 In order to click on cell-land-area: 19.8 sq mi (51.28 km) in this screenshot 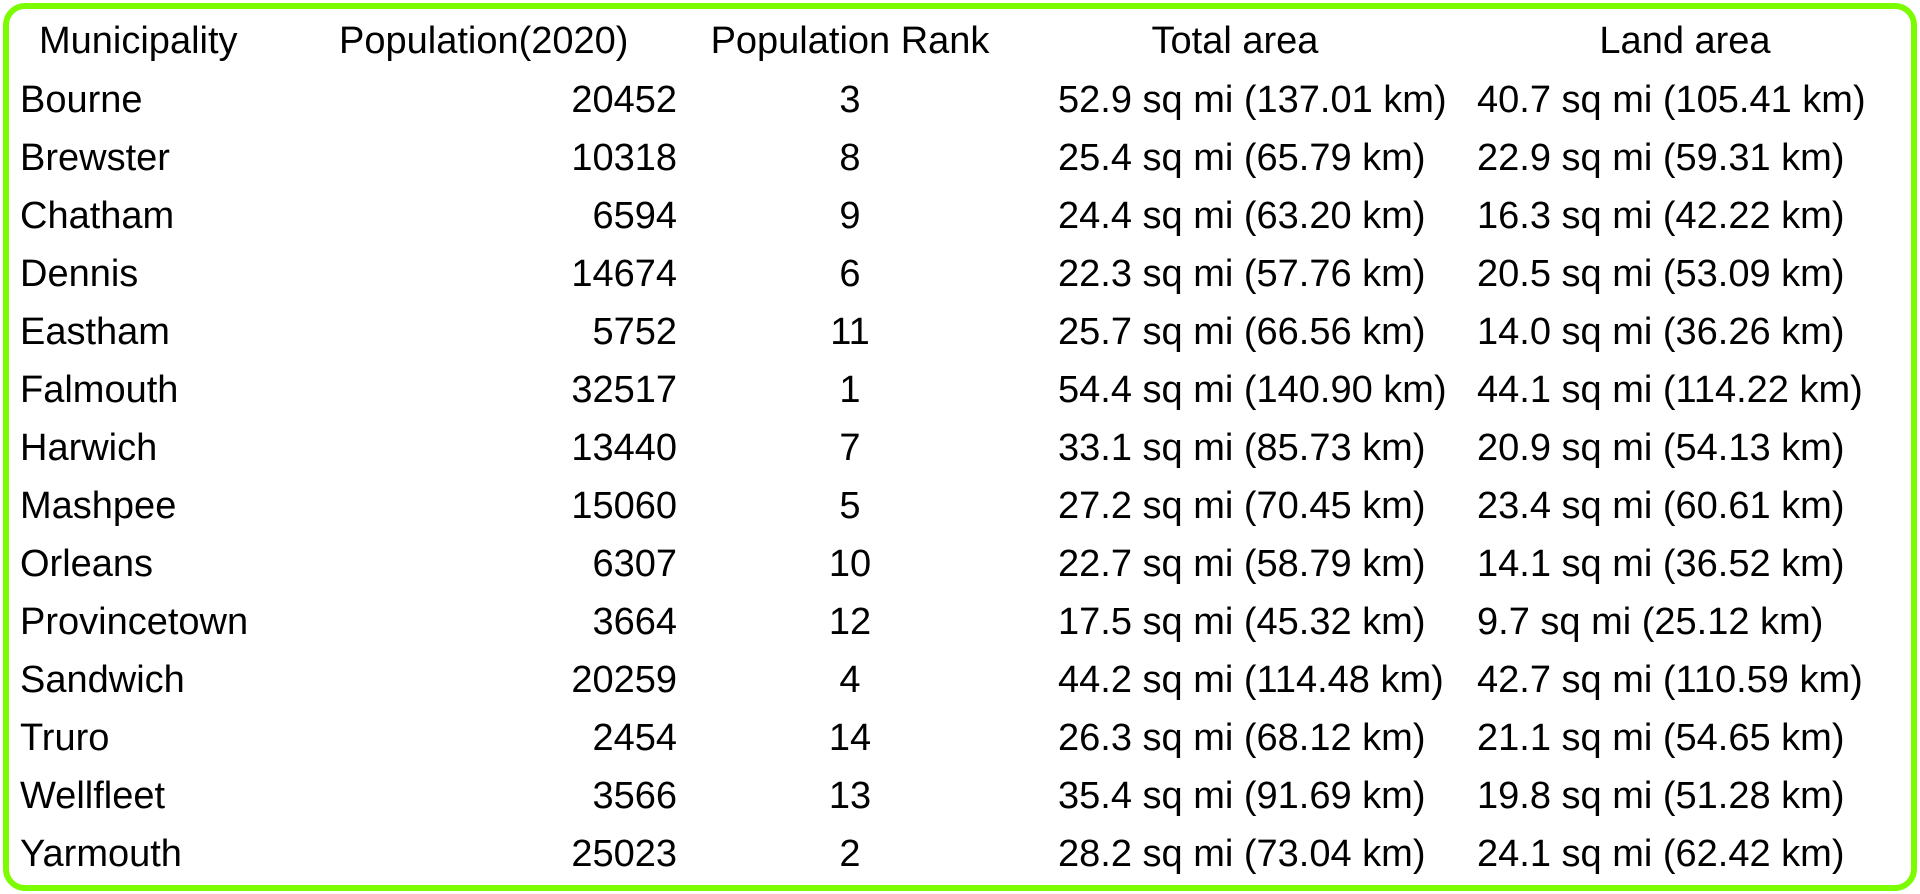, I will do `click(1661, 796)`.